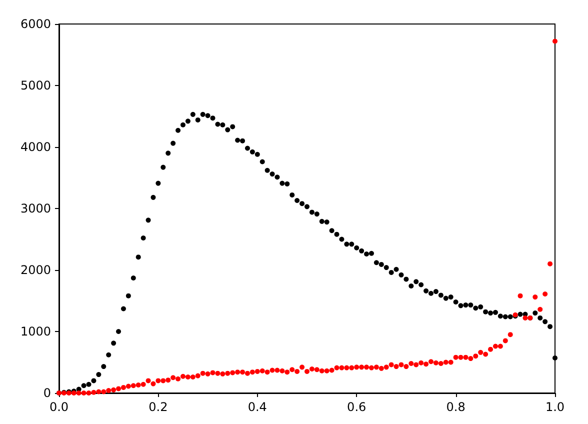 The width and height of the screenshot is (588, 424). Describe the element at coordinates (35, 85) in the screenshot. I see `y-tick-label: 5000` at that location.